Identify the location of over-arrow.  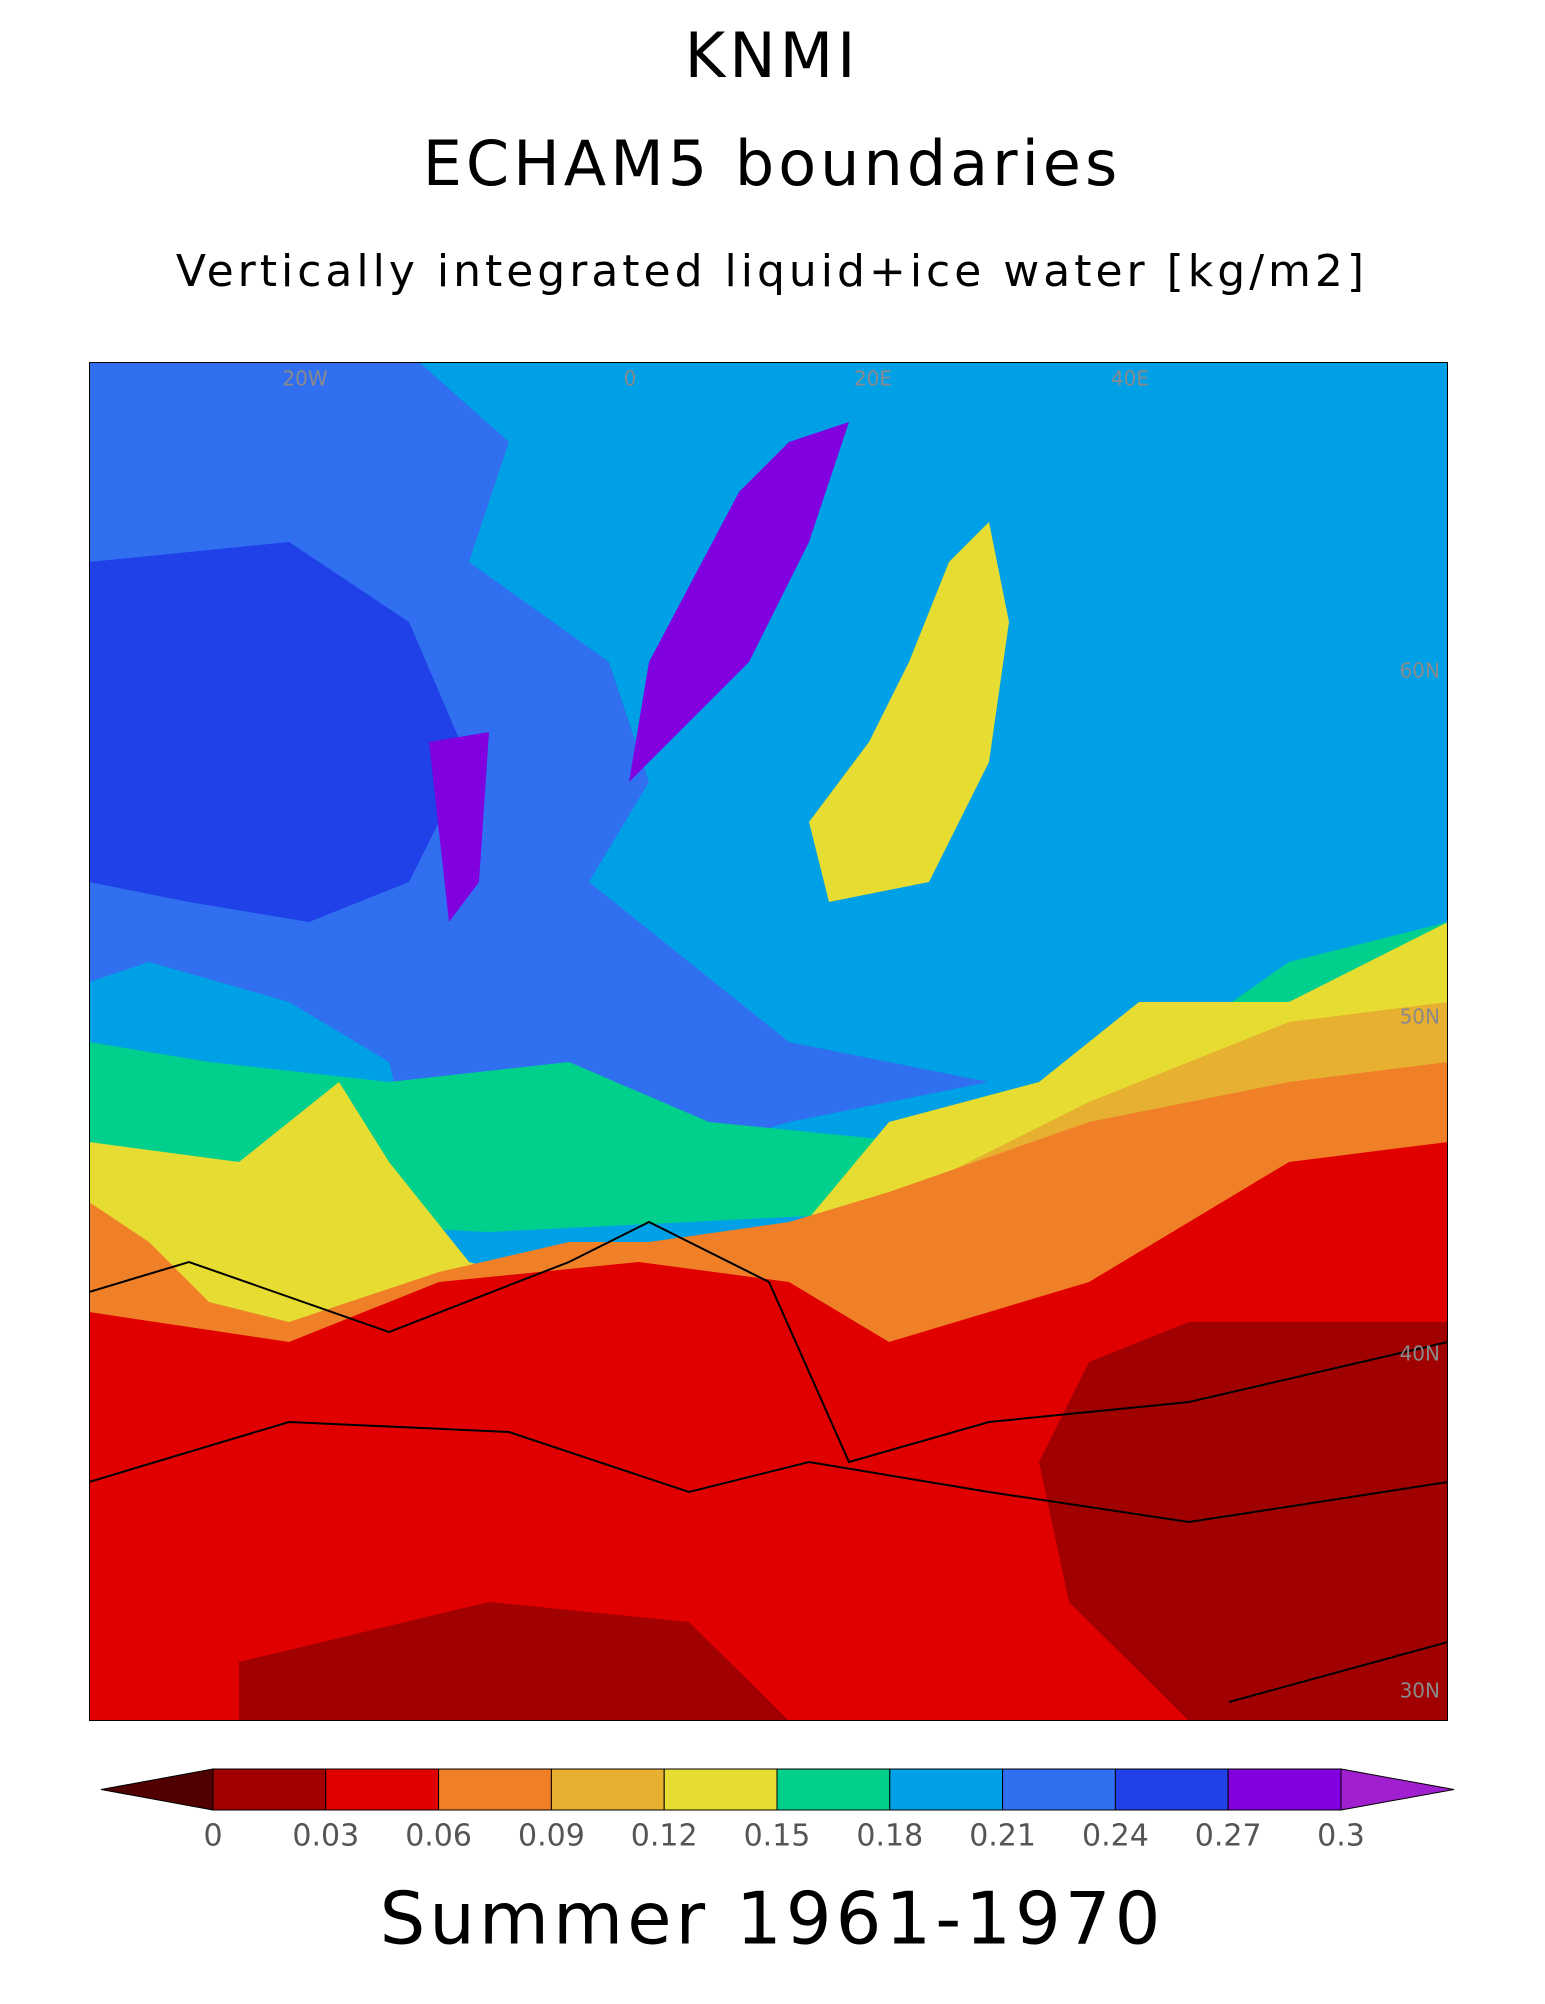
(1397, 1789).